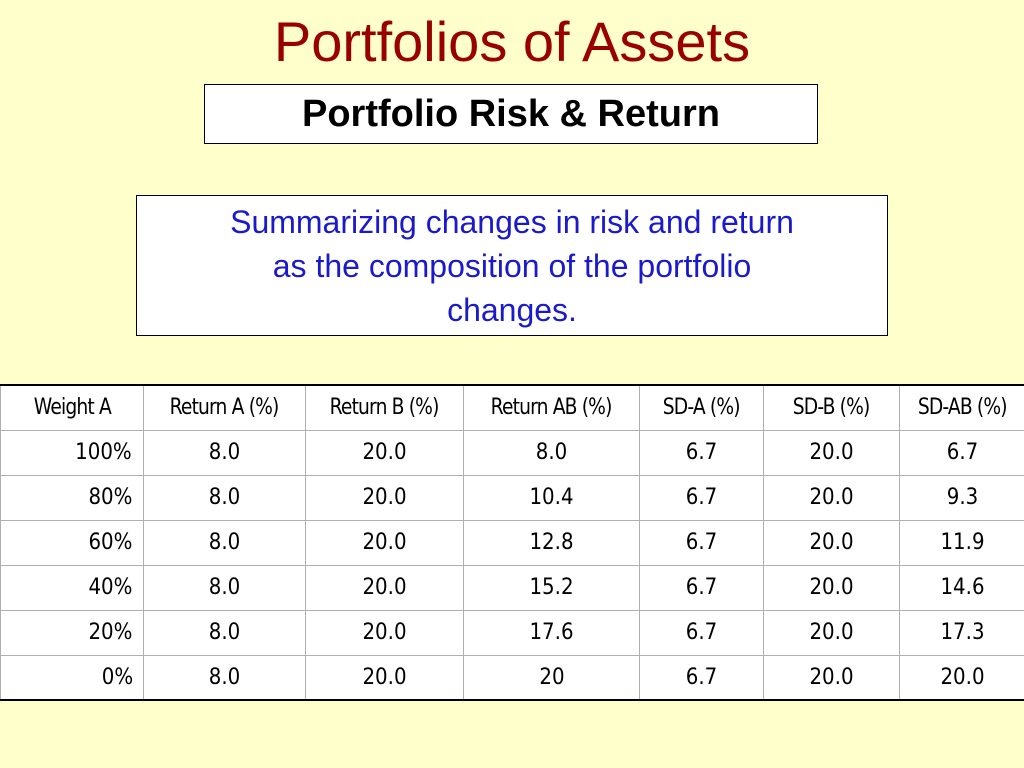 This screenshot has width=1024, height=768. Describe the element at coordinates (551, 632) in the screenshot. I see `cell-return-ab: 17.6` at that location.